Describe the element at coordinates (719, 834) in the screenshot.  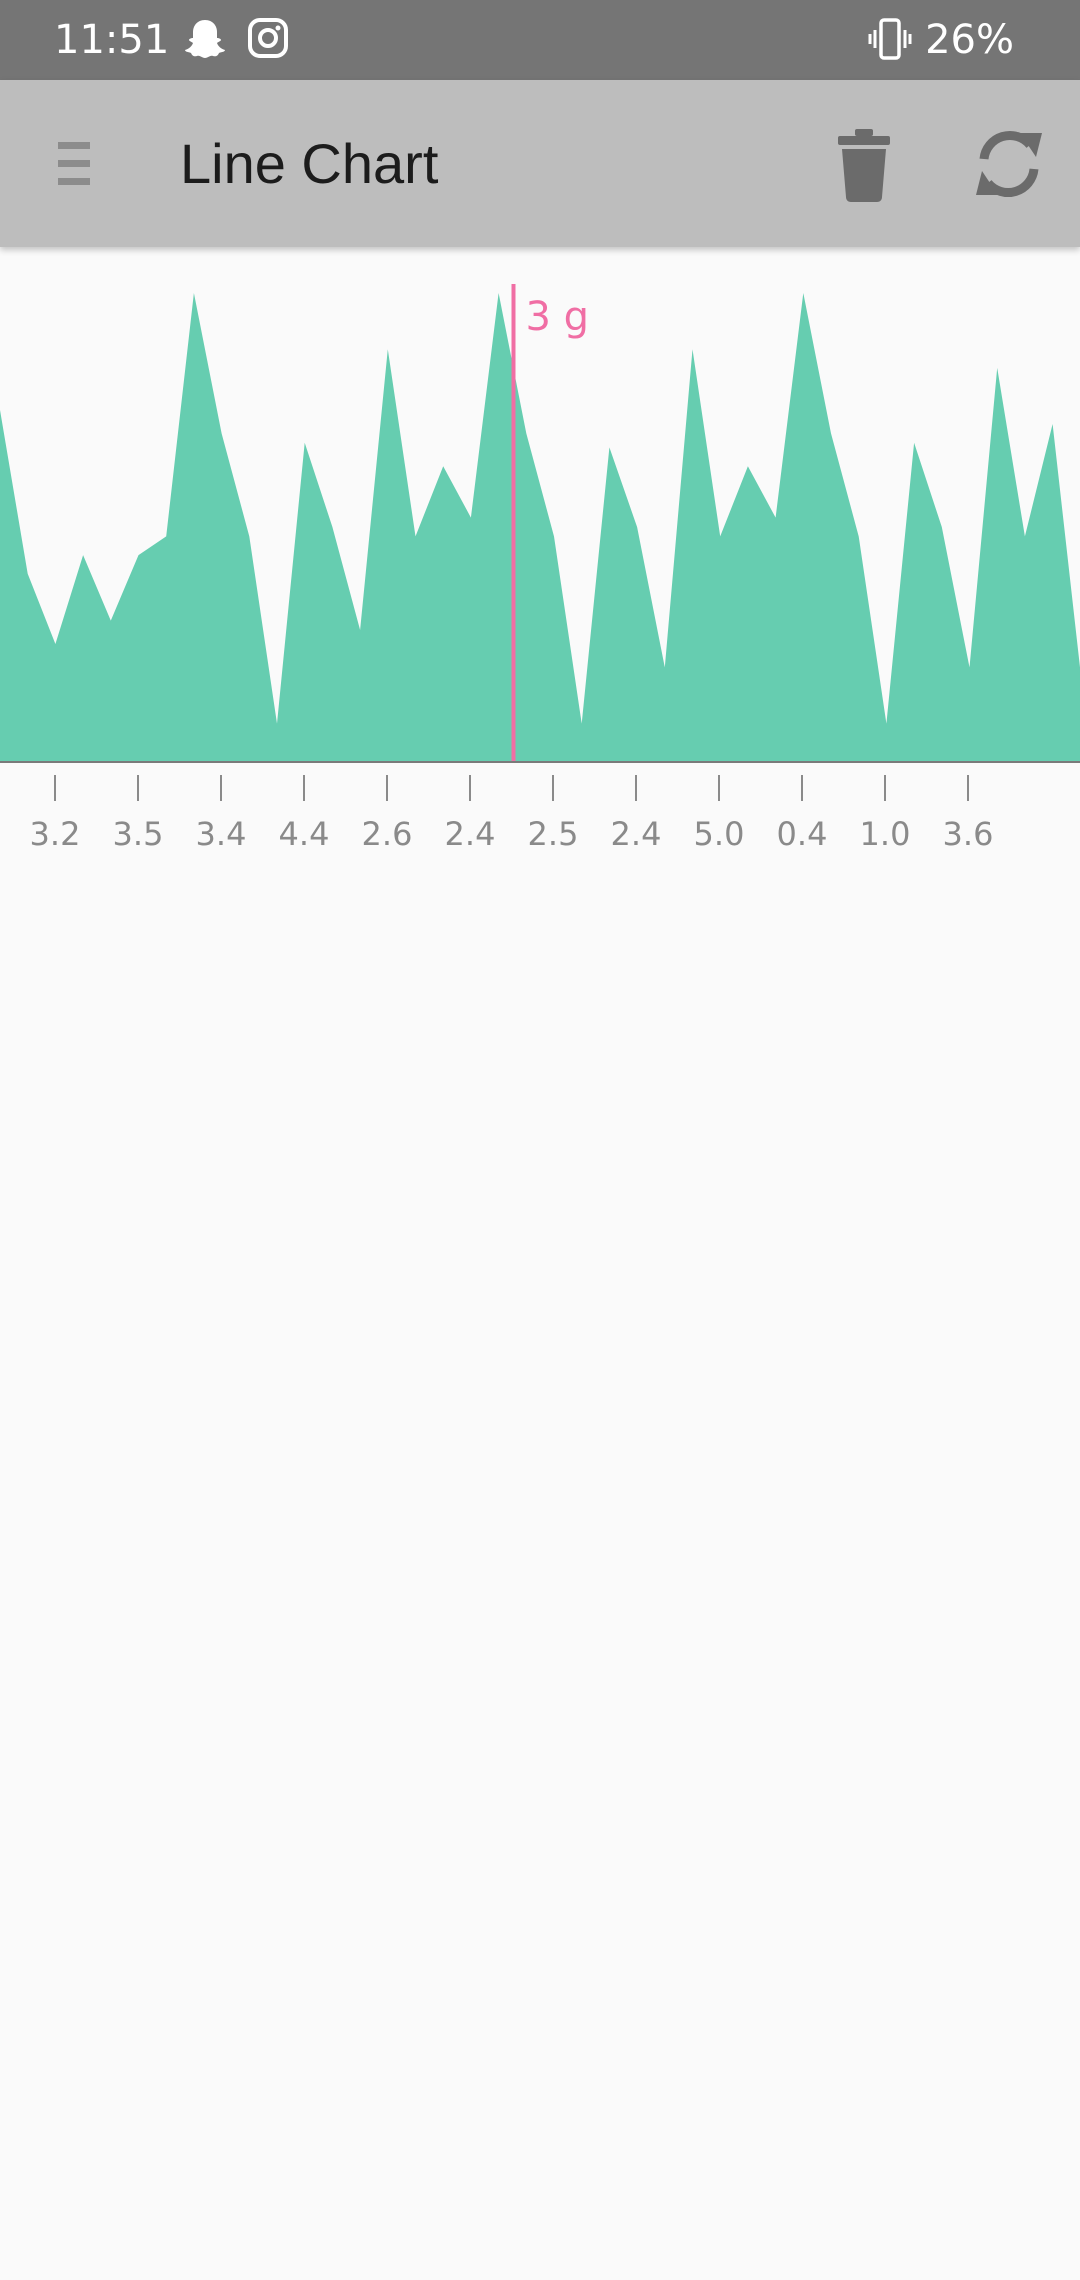
I see `x-tick-label: 5.0` at that location.